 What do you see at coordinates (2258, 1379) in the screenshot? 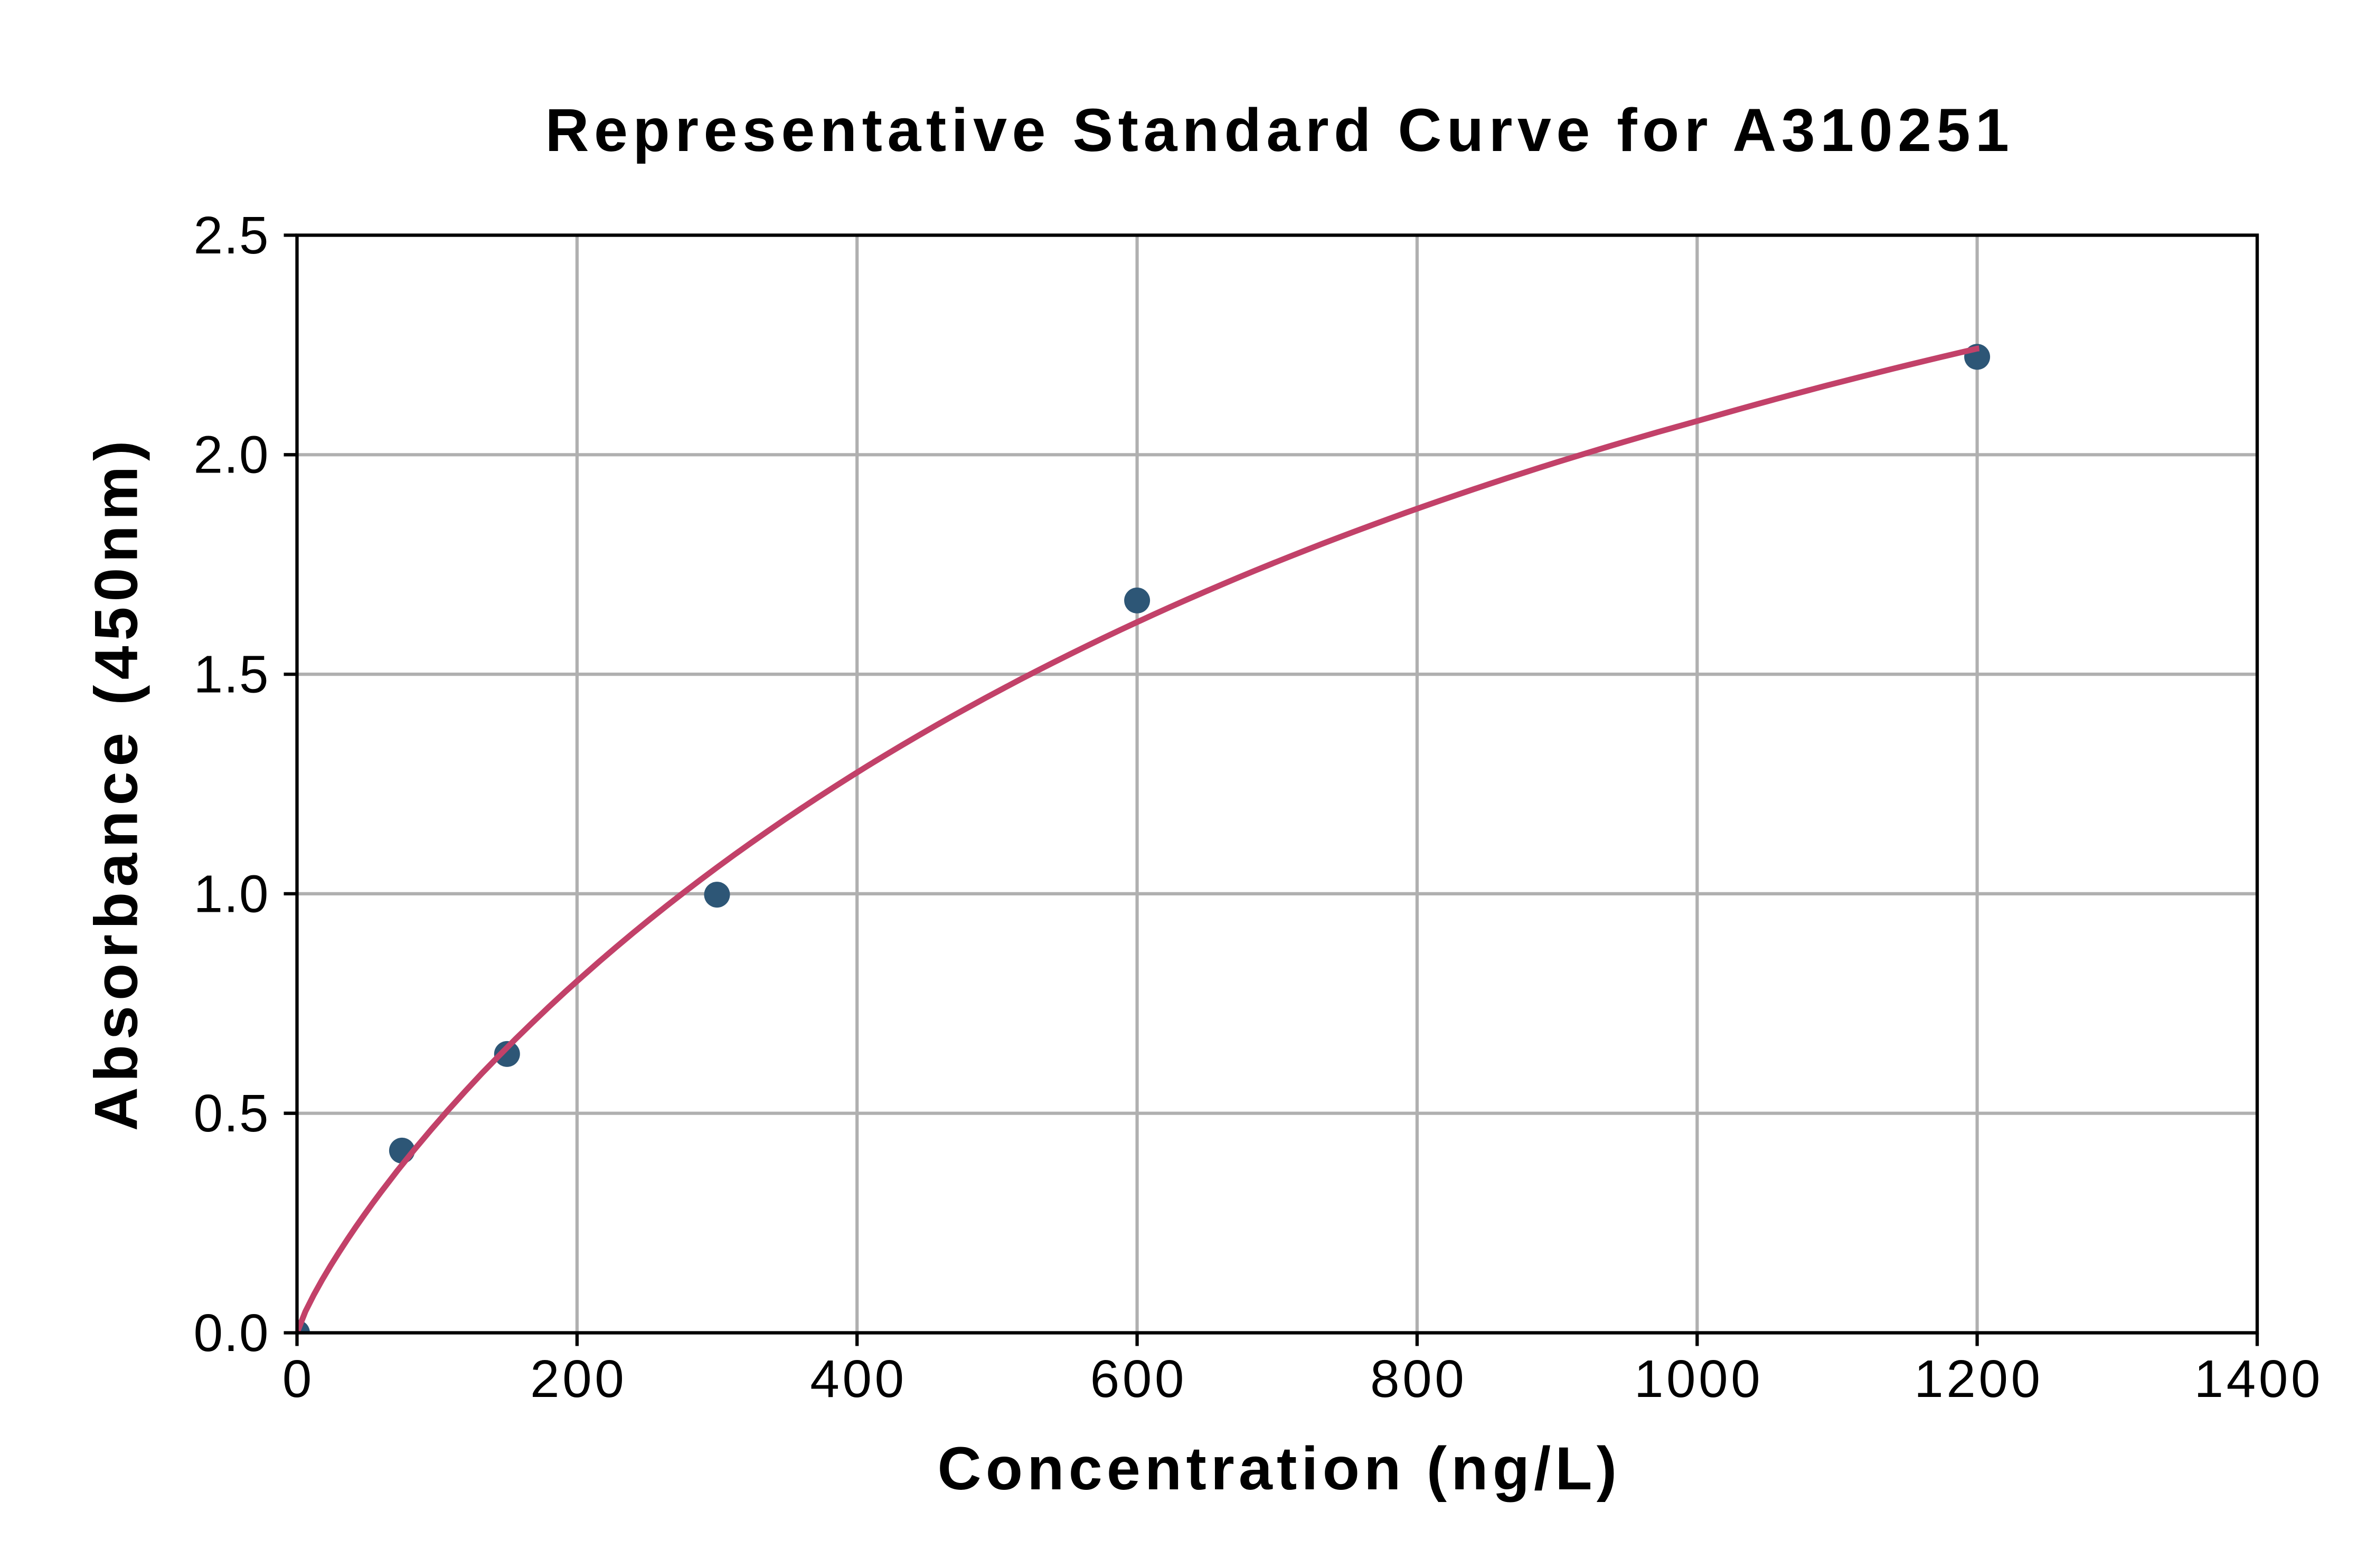
I see `svg-text: 1400` at bounding box center [2258, 1379].